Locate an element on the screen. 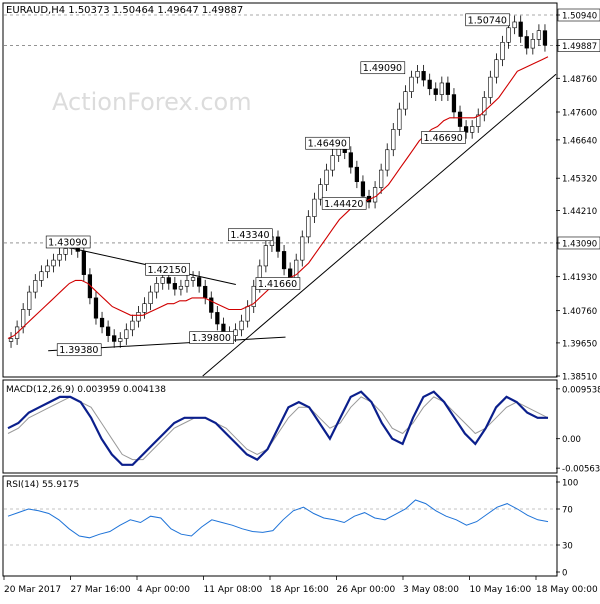 The height and width of the screenshot is (604, 600). rsi-label: RSI(14) 55.9175 is located at coordinates (42, 485).